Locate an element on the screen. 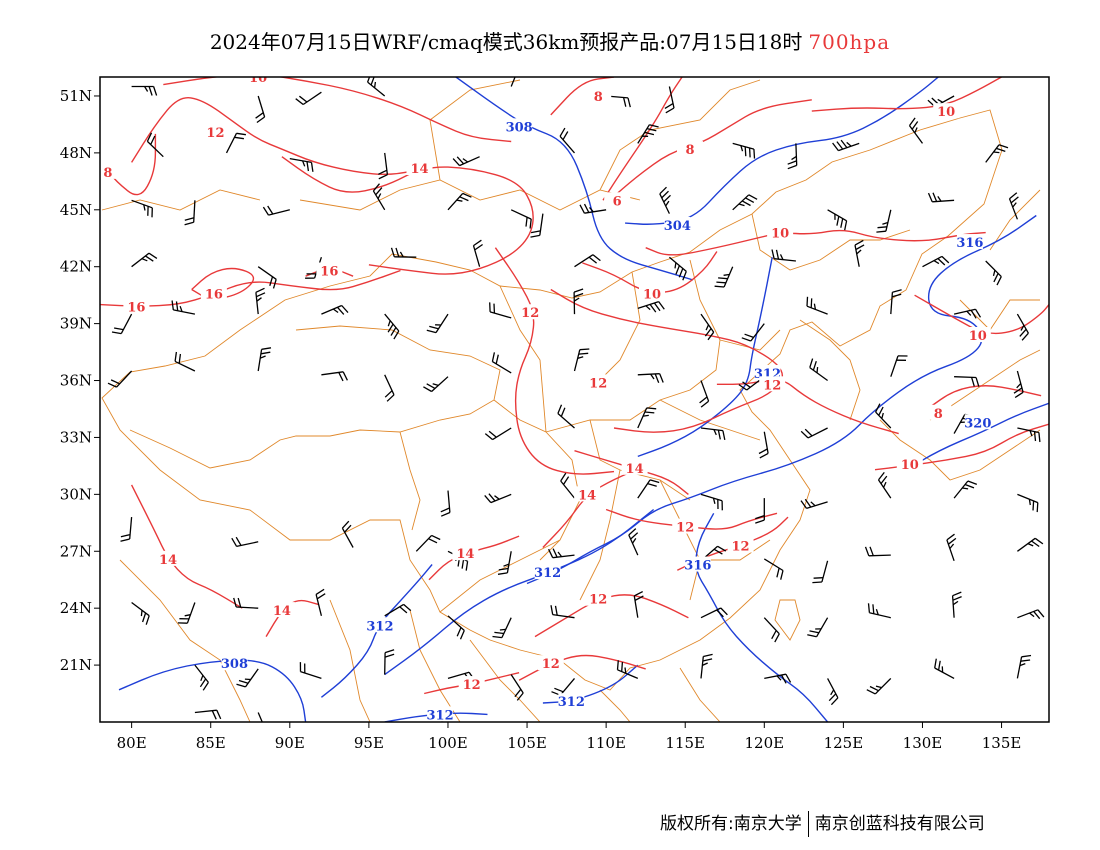 The image size is (1100, 850). copyright-company: 南京创蓝科技有限公司 is located at coordinates (899, 824).